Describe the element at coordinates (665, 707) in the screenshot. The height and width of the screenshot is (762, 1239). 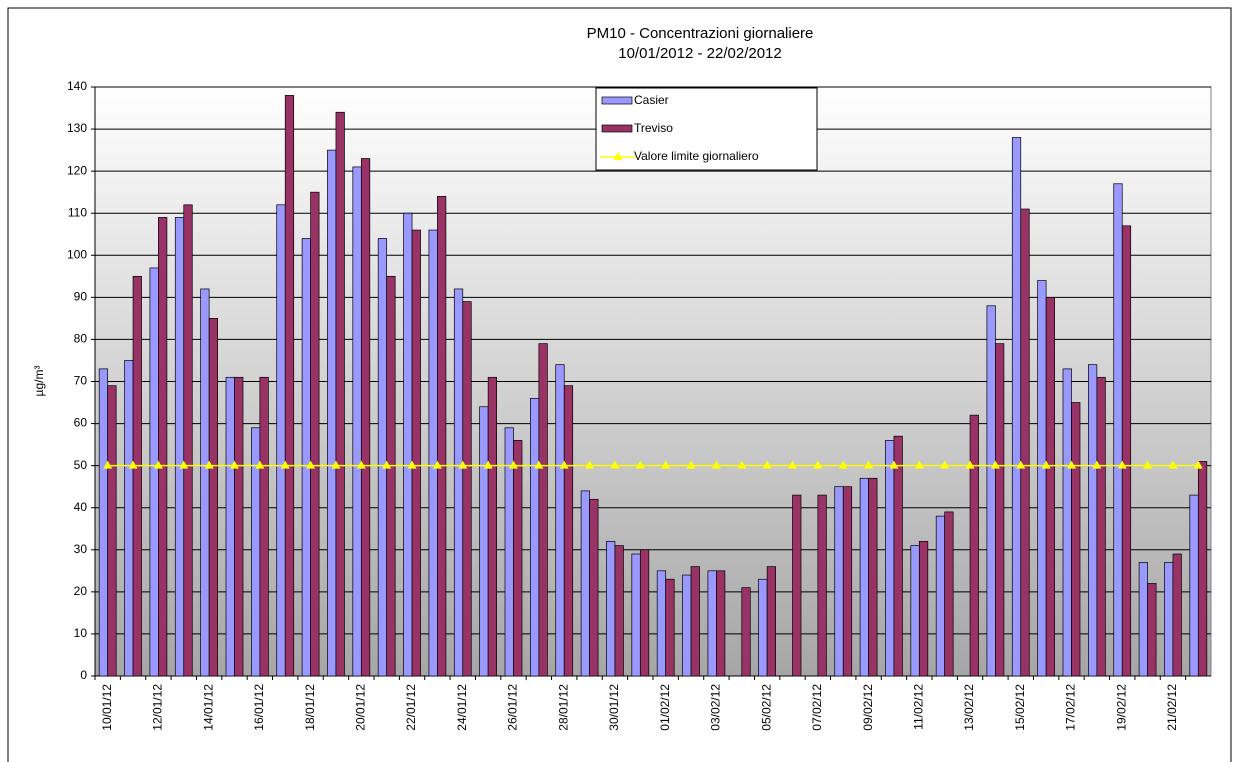
I see `x-tick-label: 01/02/12` at that location.